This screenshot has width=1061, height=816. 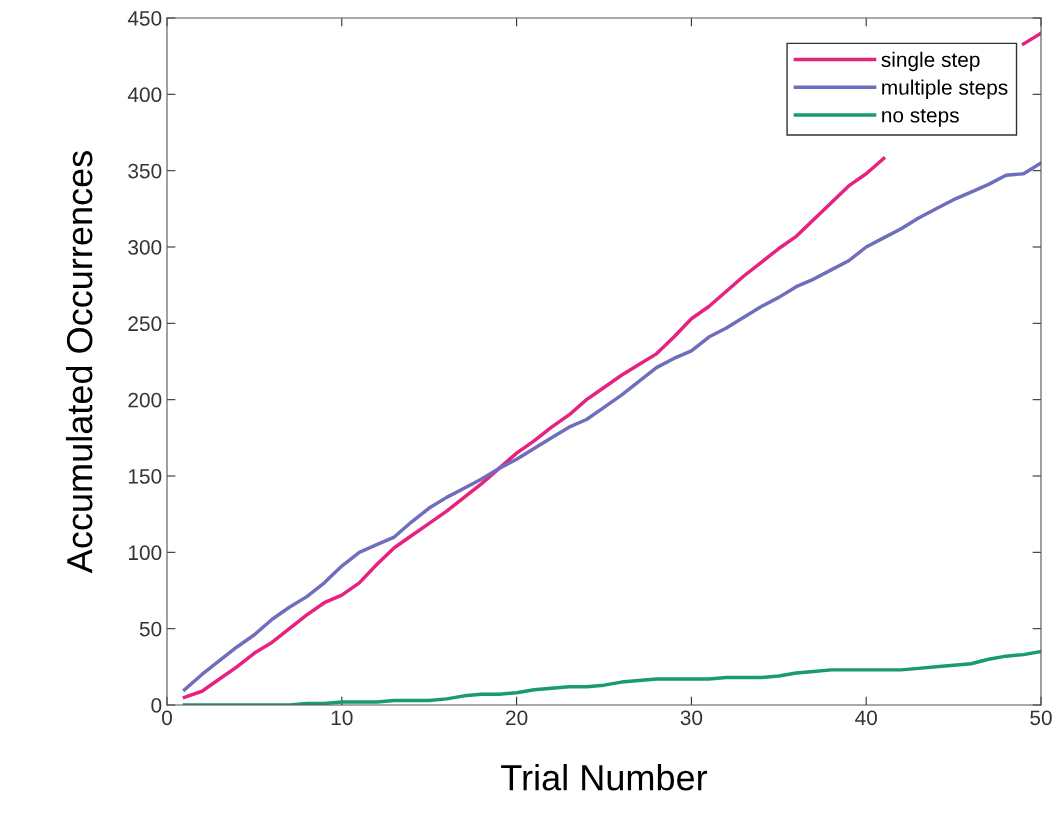 I want to click on x-tick-label: 10, so click(x=342, y=718).